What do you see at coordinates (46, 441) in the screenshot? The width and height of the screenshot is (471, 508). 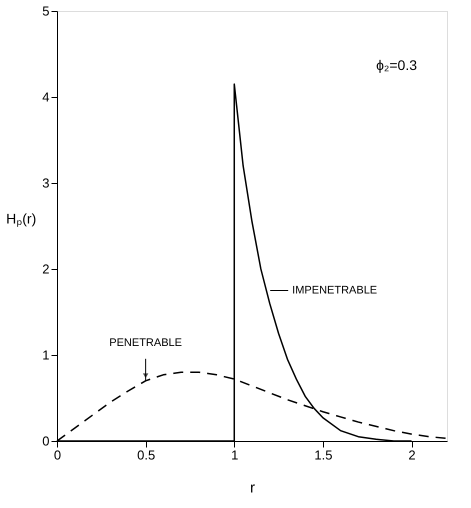 I see `y-tick-label: 0` at bounding box center [46, 441].